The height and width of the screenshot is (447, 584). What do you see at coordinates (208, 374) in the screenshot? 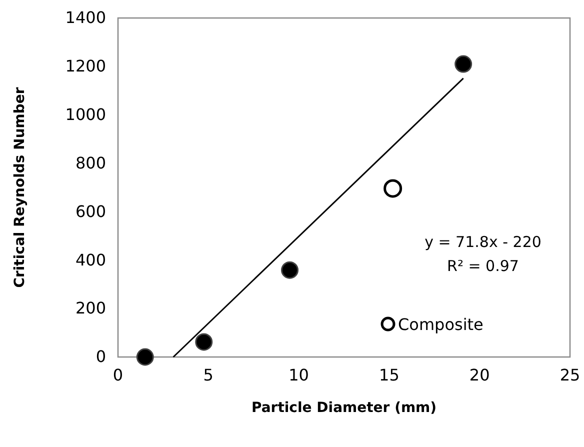
I see `x-tick-label: 5` at bounding box center [208, 374].